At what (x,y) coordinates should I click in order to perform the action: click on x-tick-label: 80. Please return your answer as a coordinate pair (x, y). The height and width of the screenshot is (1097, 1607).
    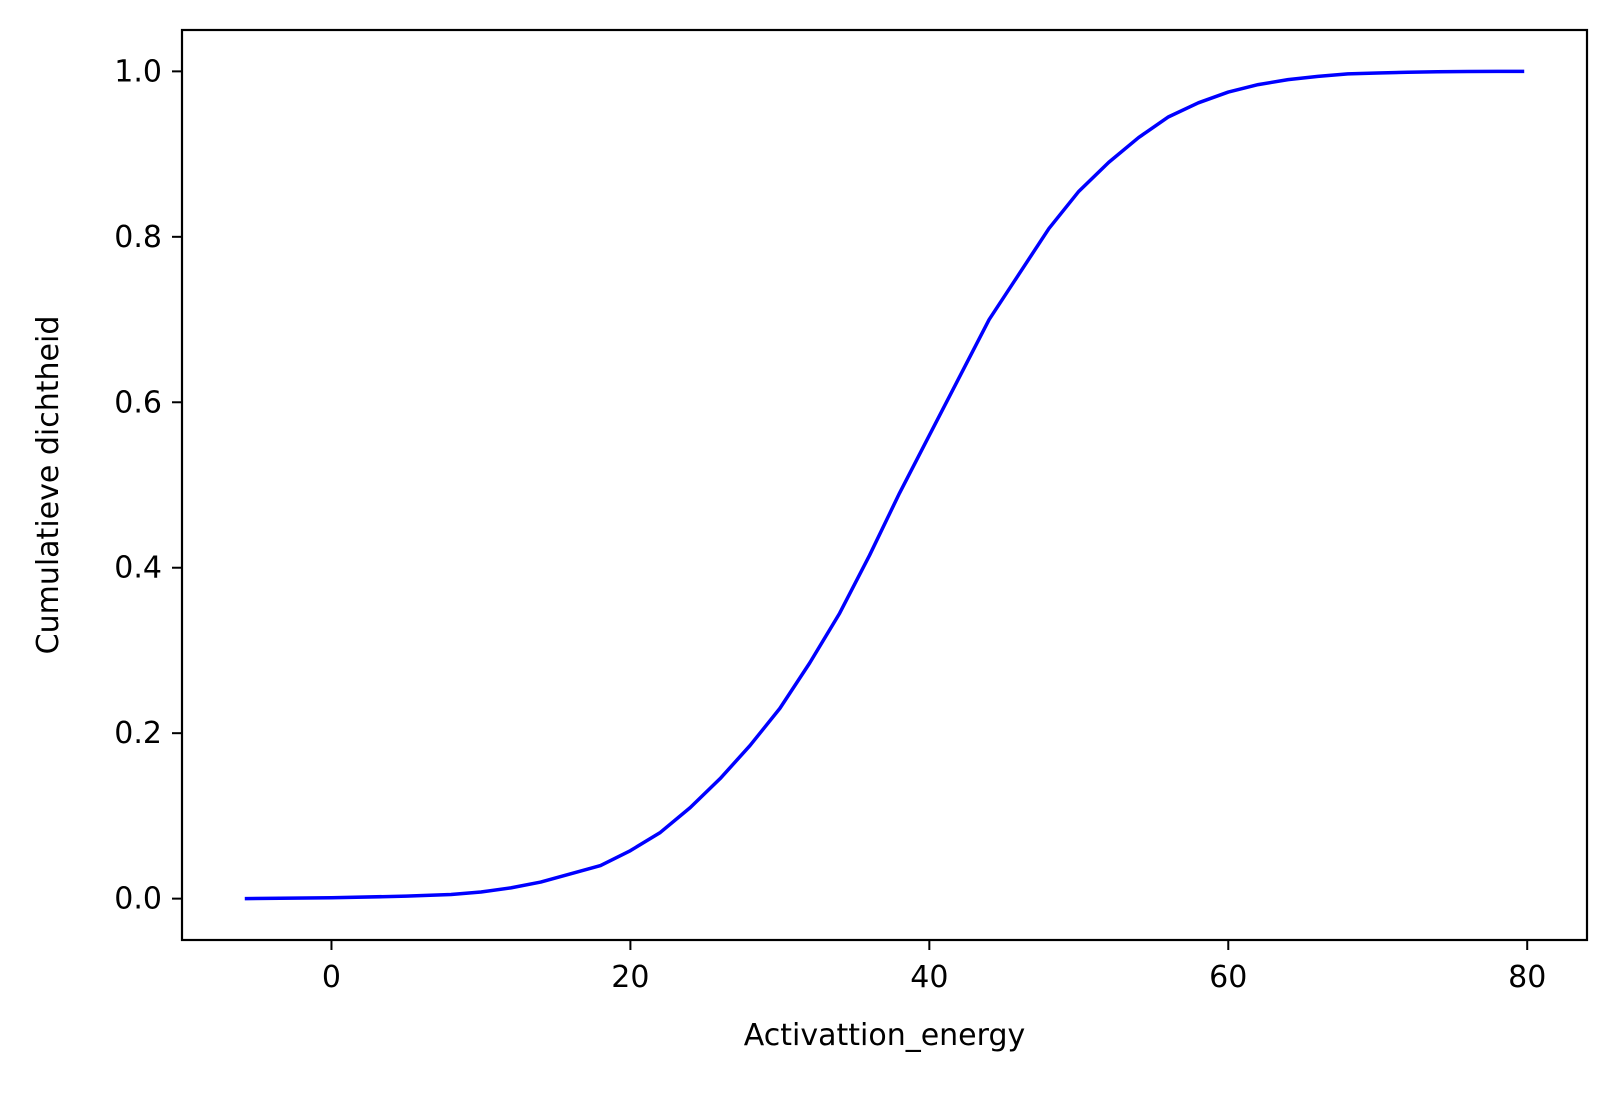
    Looking at the image, I should click on (1527, 977).